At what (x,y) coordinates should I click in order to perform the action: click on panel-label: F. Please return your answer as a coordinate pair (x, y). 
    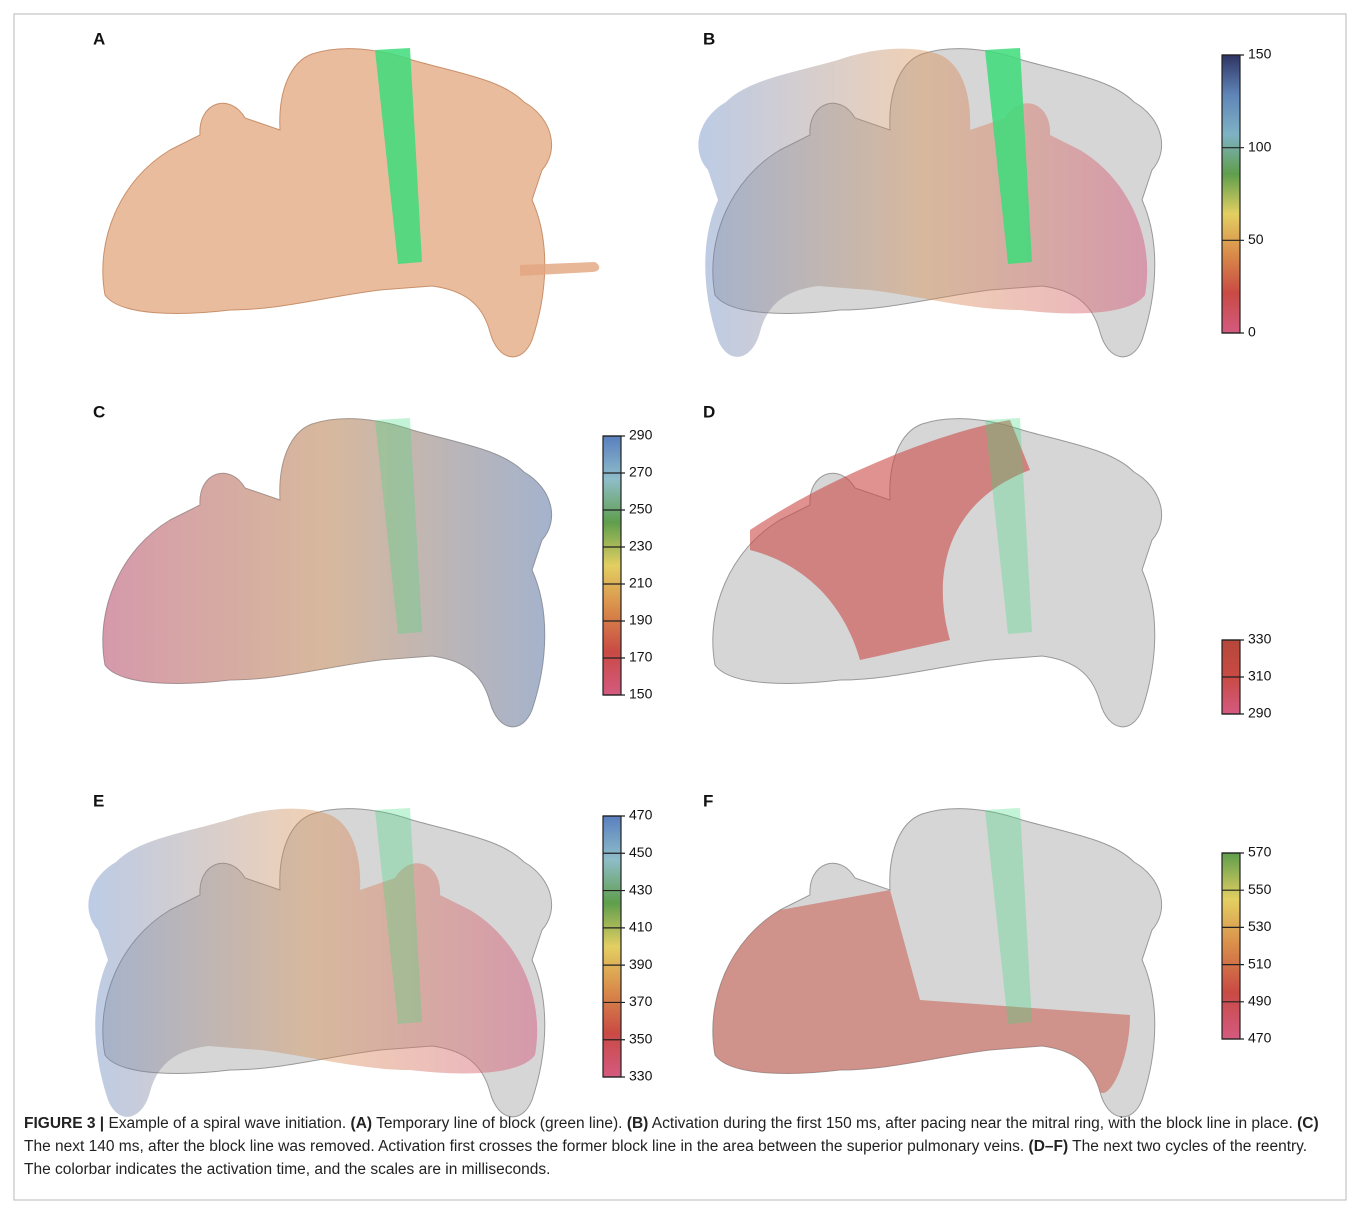
    Looking at the image, I should click on (708, 800).